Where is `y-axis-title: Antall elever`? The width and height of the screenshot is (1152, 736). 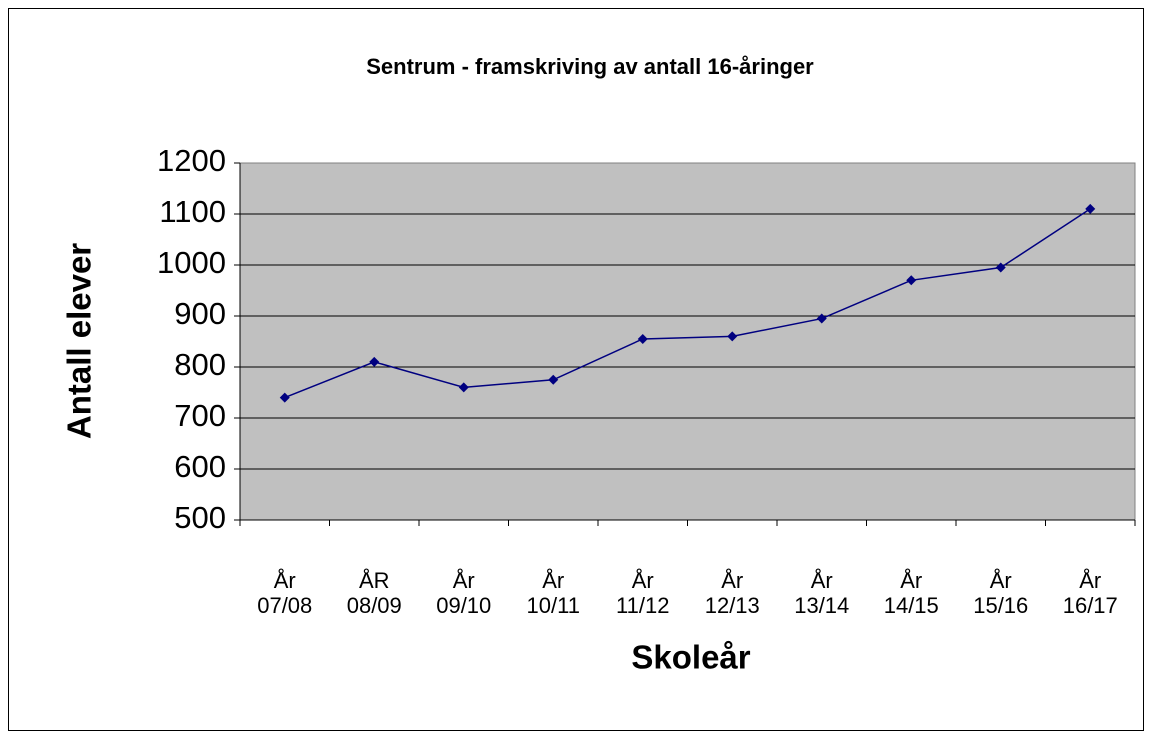 y-axis-title: Antall elever is located at coordinates (79, 341).